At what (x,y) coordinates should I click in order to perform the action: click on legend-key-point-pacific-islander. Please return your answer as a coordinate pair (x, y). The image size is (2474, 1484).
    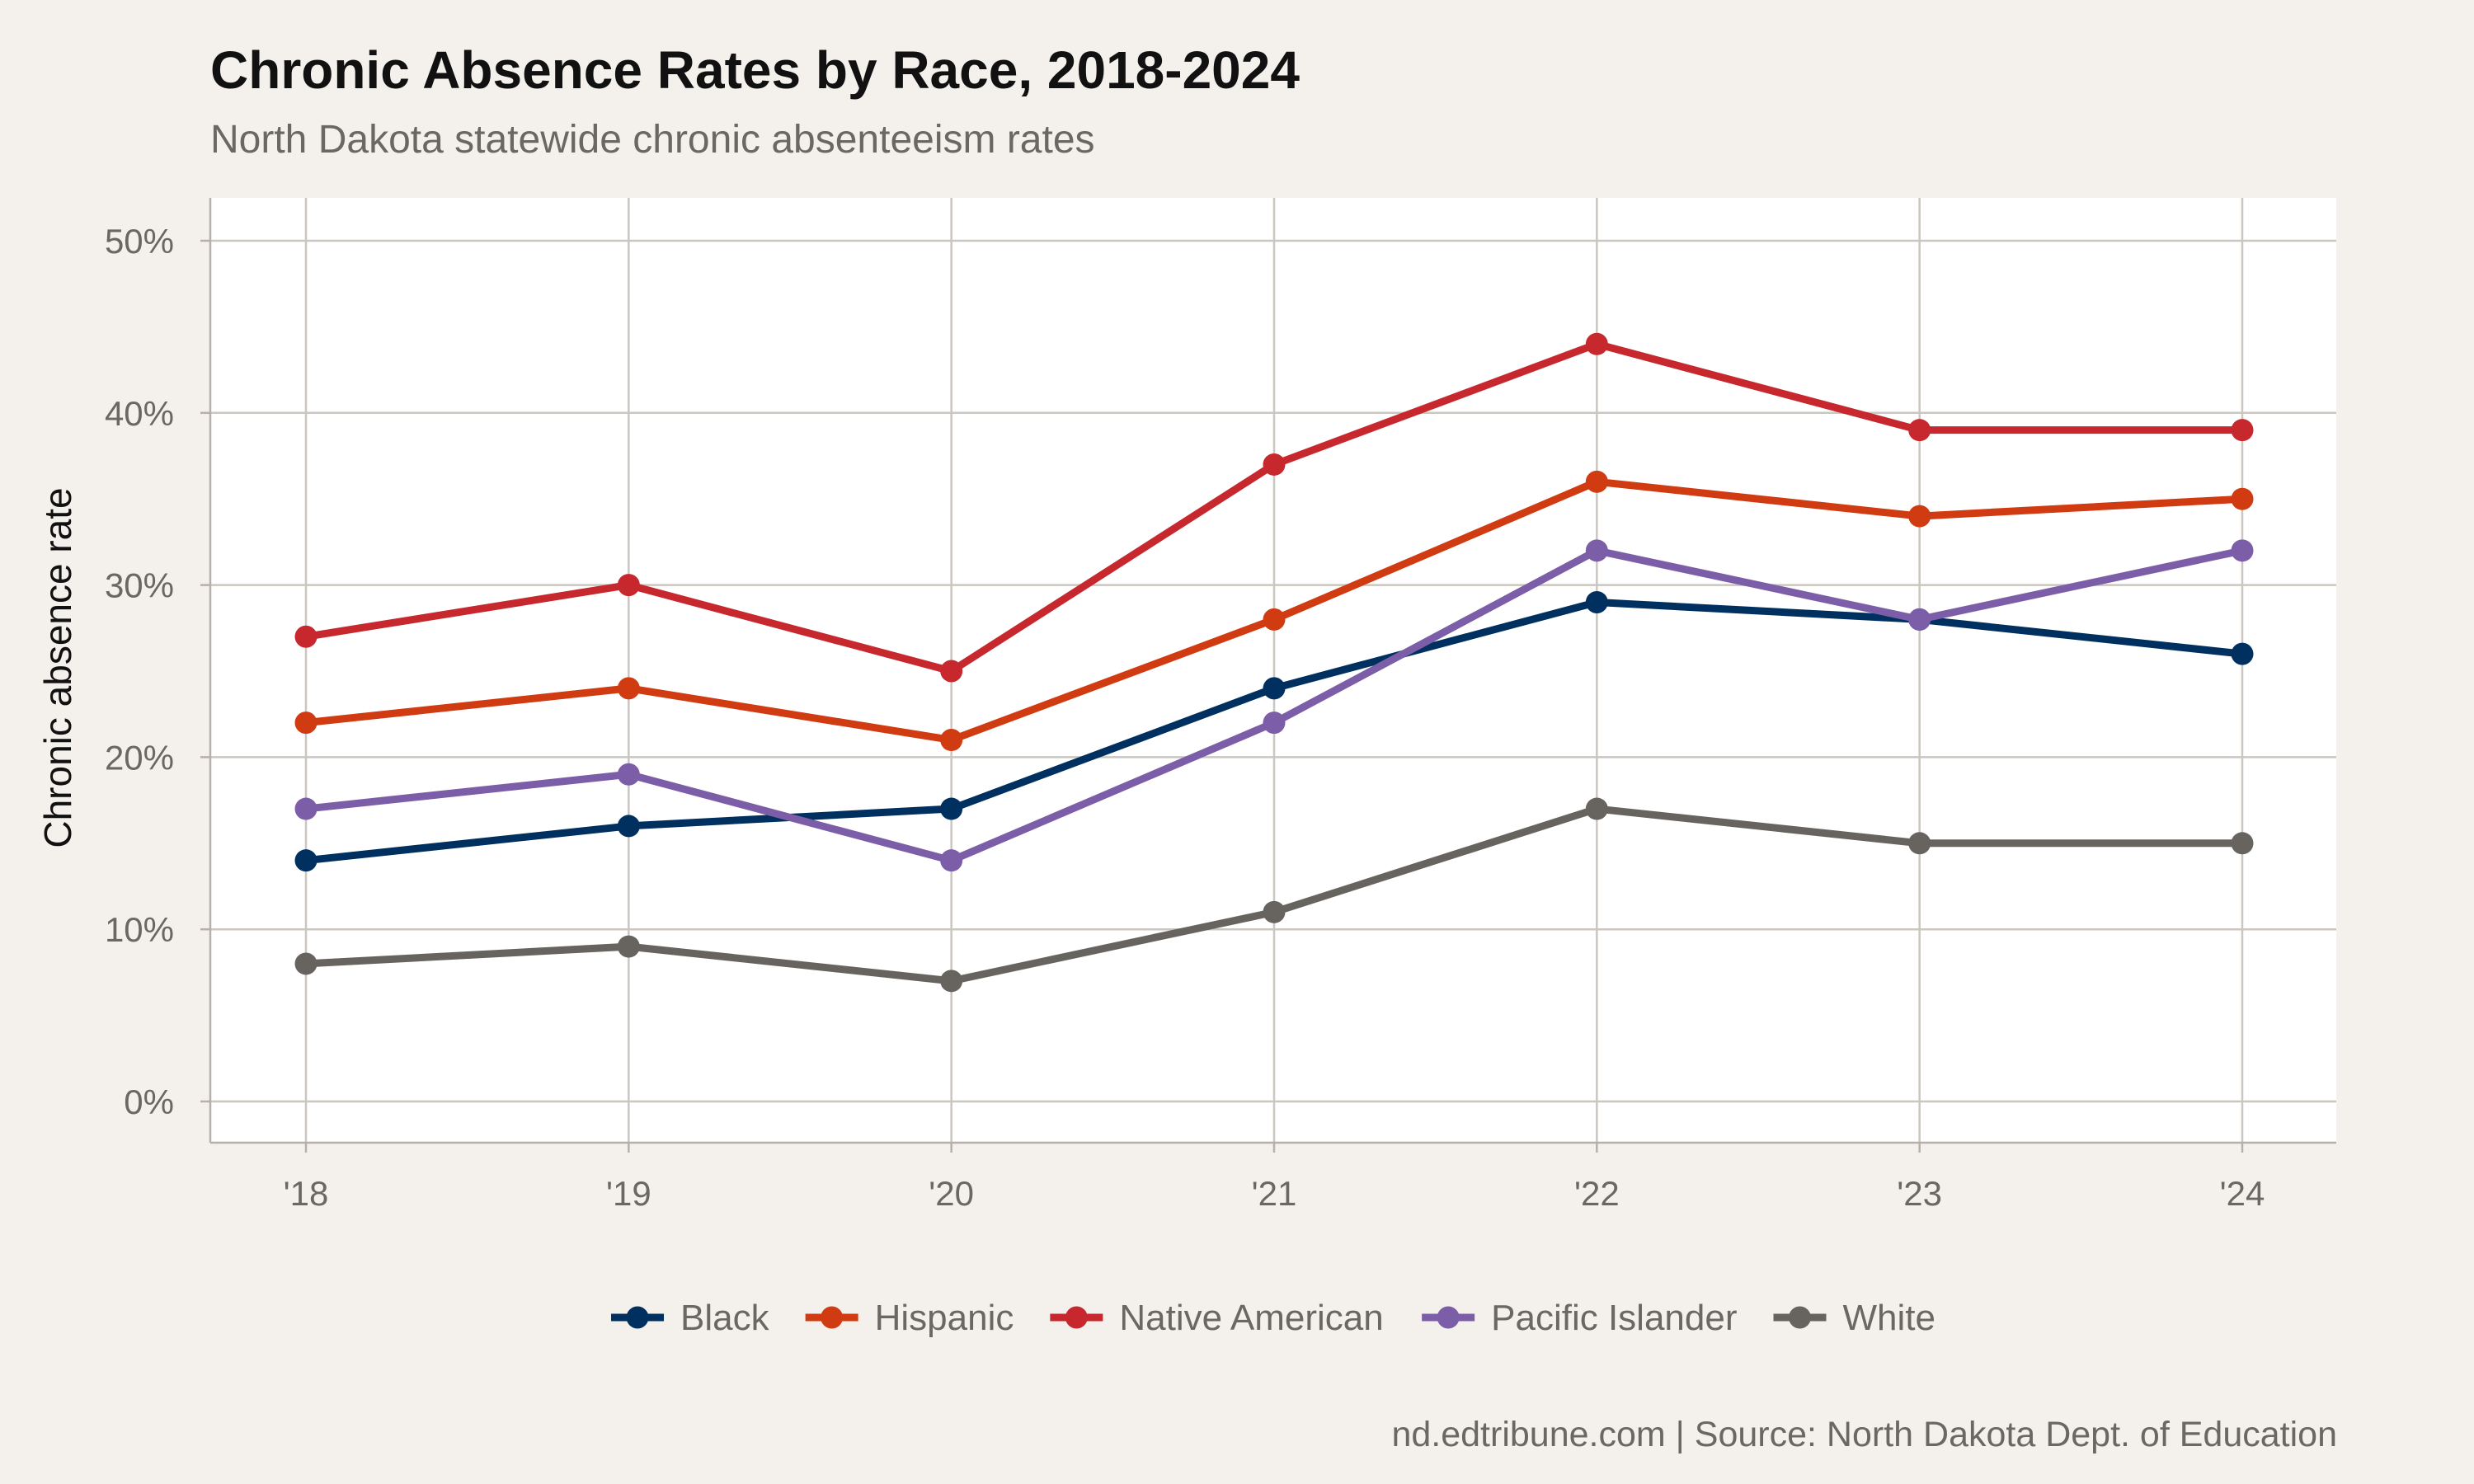
    Looking at the image, I should click on (1448, 1317).